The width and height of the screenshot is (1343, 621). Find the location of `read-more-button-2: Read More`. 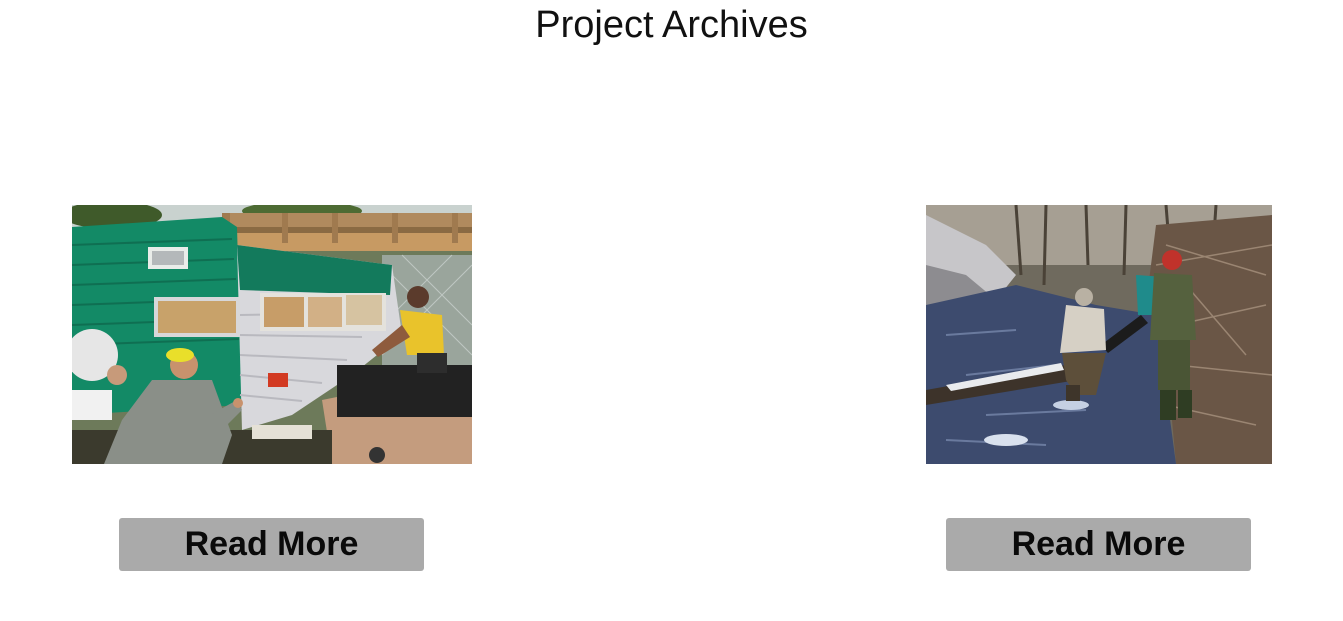

read-more-button-2: Read More is located at coordinates (1098, 544).